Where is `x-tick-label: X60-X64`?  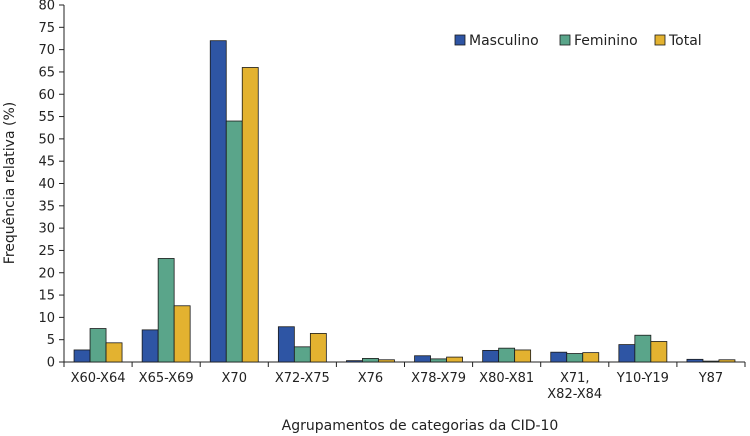 x-tick-label: X60-X64 is located at coordinates (98, 378).